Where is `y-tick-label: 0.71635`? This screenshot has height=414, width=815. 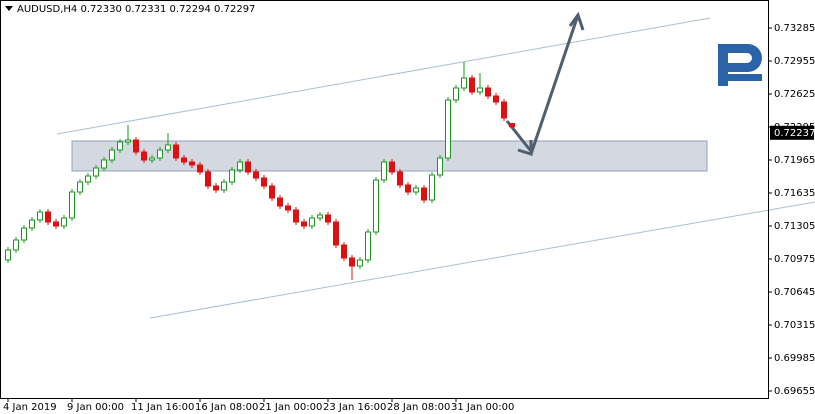
y-tick-label: 0.71635 is located at coordinates (794, 193).